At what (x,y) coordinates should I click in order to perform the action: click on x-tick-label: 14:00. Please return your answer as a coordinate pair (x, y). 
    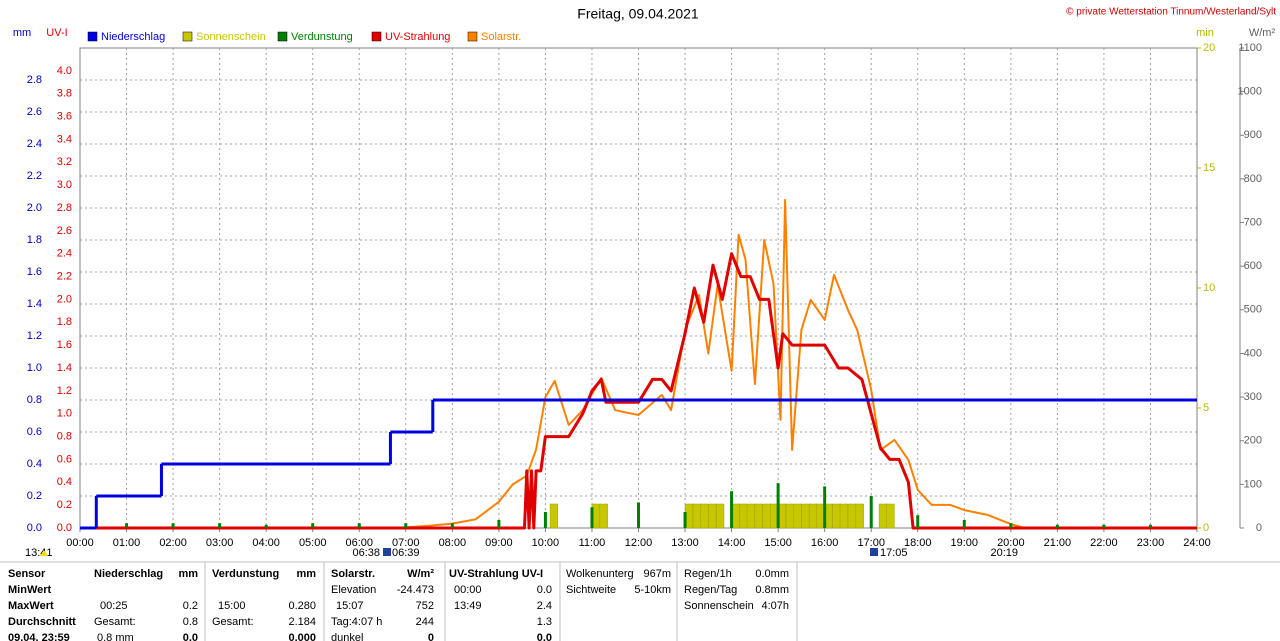
    Looking at the image, I should click on (732, 543).